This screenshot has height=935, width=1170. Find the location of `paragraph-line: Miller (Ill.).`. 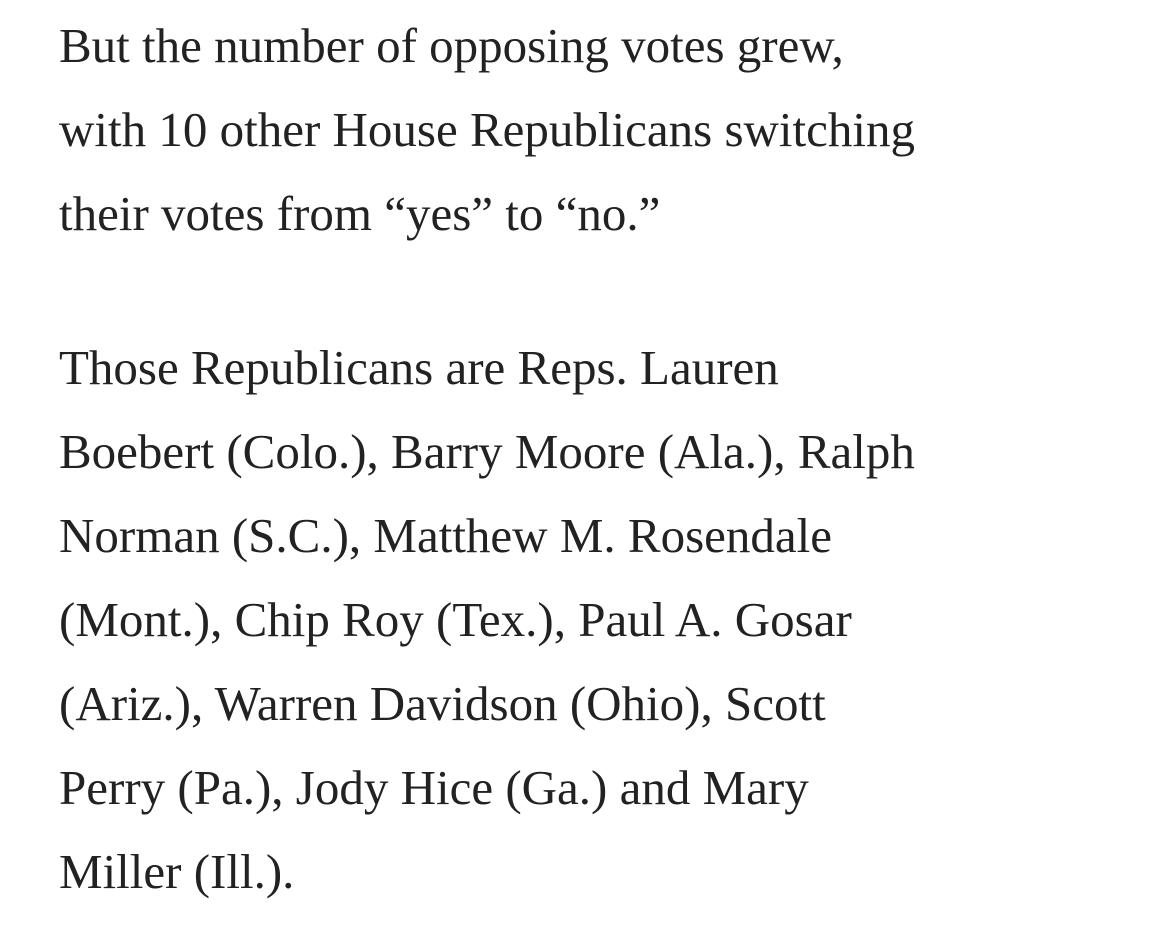

paragraph-line: Miller (Ill.). is located at coordinates (177, 871).